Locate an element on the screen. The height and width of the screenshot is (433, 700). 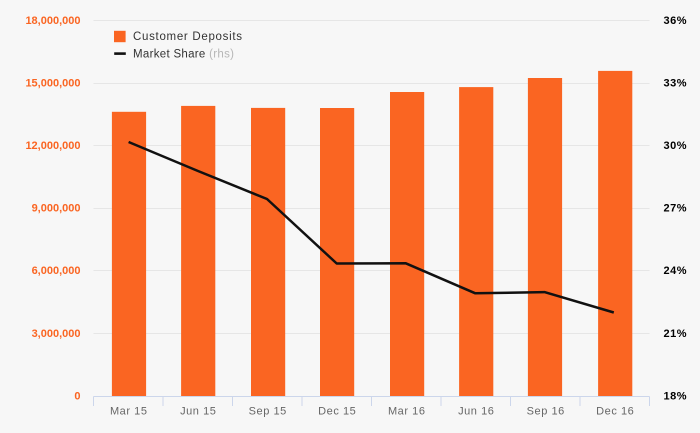
svg-text: 18% is located at coordinates (676, 397).